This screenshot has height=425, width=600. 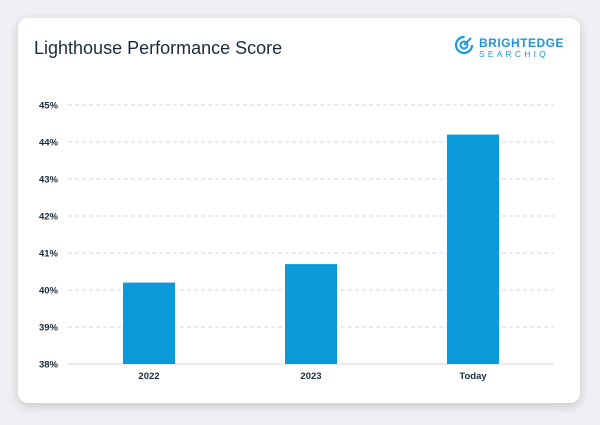 What do you see at coordinates (49, 291) in the screenshot?
I see `y-tick-label: 40%` at bounding box center [49, 291].